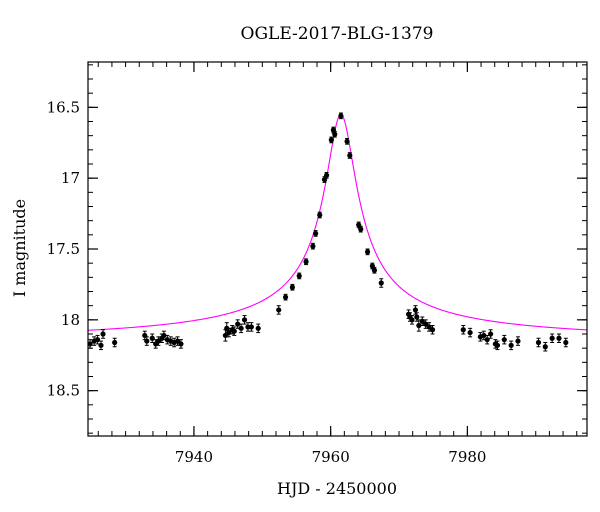 The height and width of the screenshot is (512, 600). What do you see at coordinates (70, 178) in the screenshot?
I see `y-tick-label: 17` at bounding box center [70, 178].